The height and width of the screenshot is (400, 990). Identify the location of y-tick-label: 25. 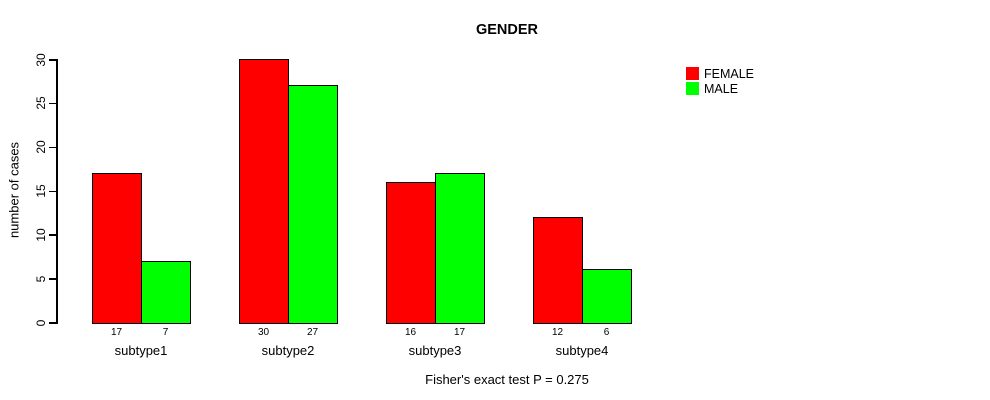
(41, 103).